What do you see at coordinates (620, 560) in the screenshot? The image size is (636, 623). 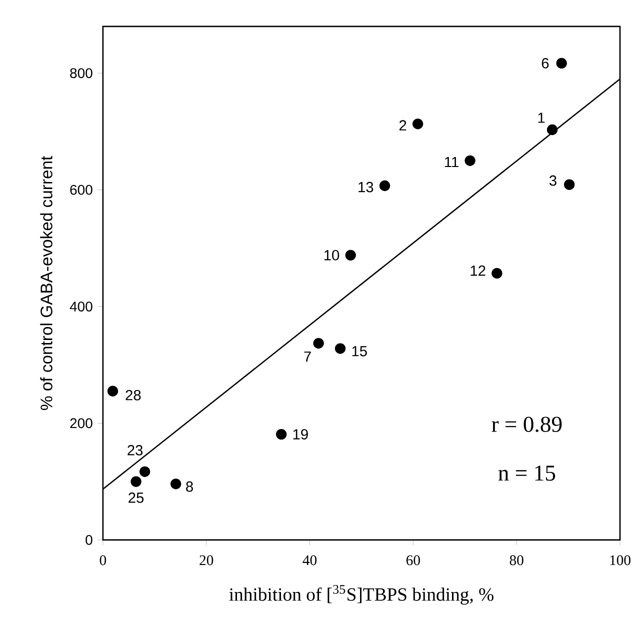 I see `x-tick-label: 100` at bounding box center [620, 560].